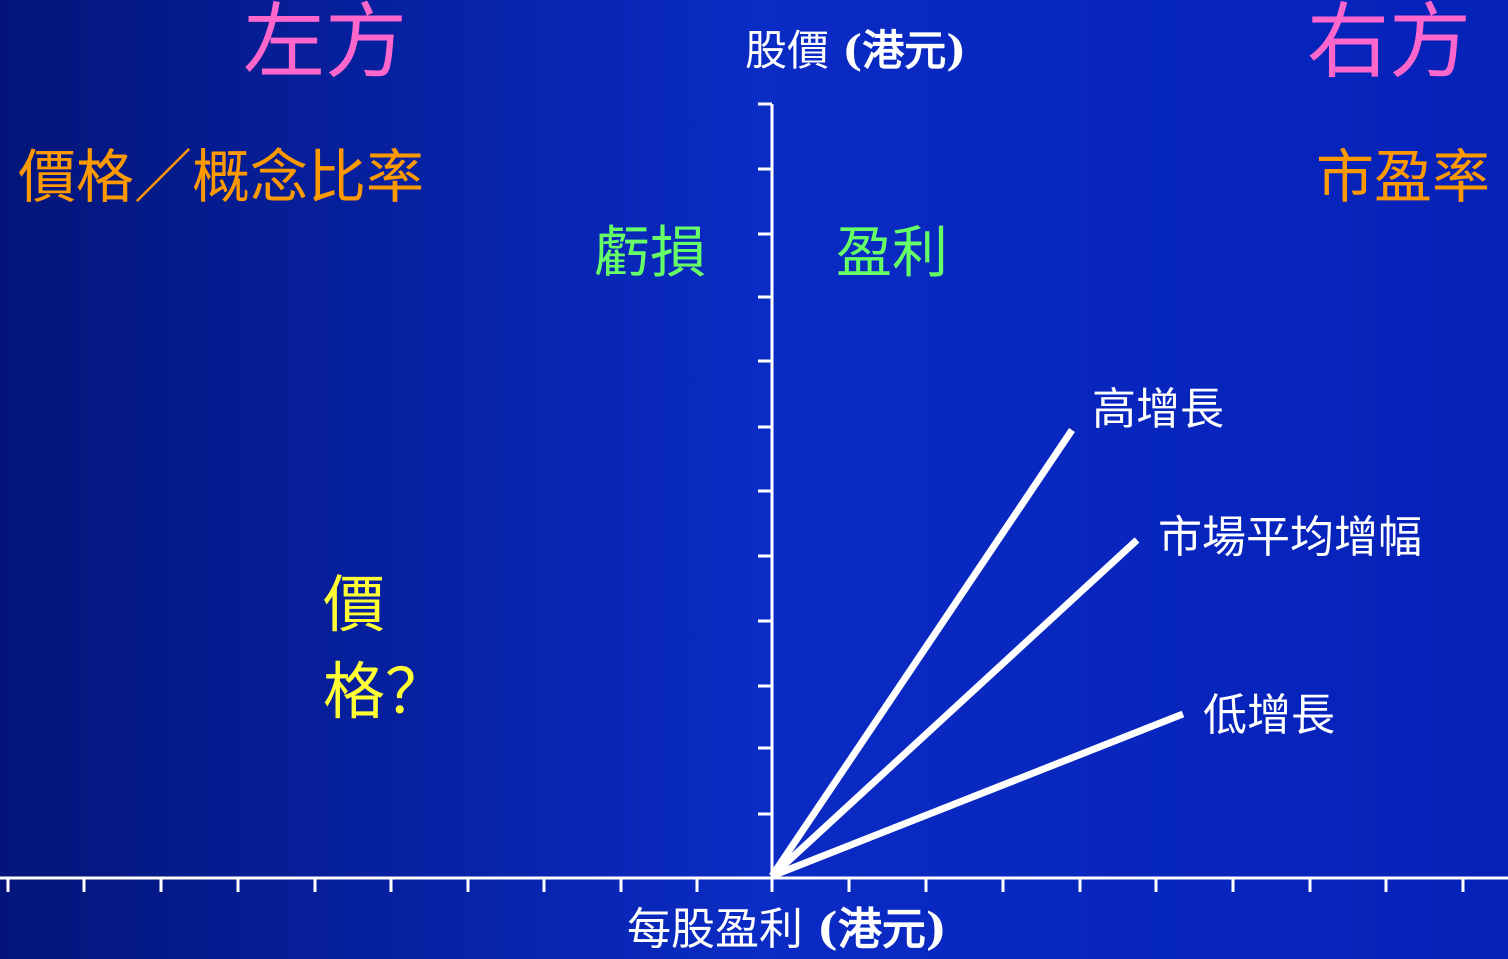 This screenshot has height=959, width=1508. Describe the element at coordinates (1403, 177) in the screenshot. I see `right-ratio-label: 市盈率` at that location.